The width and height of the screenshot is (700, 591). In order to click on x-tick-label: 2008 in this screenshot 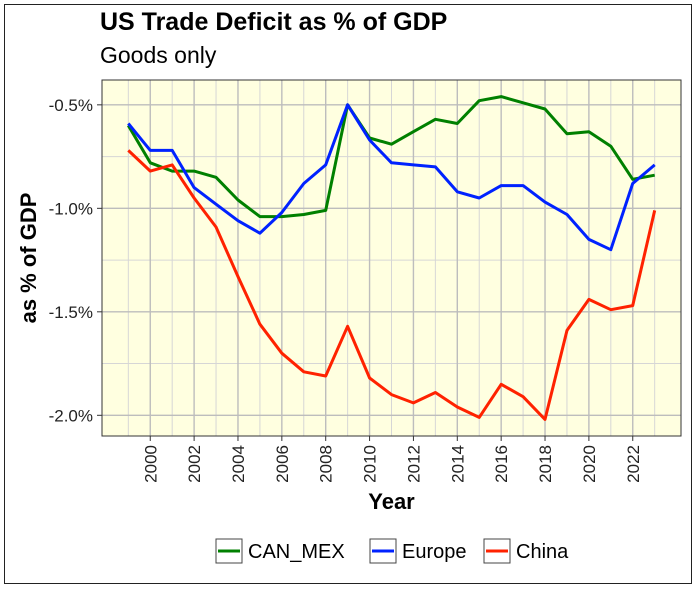, I will do `click(326, 464)`.